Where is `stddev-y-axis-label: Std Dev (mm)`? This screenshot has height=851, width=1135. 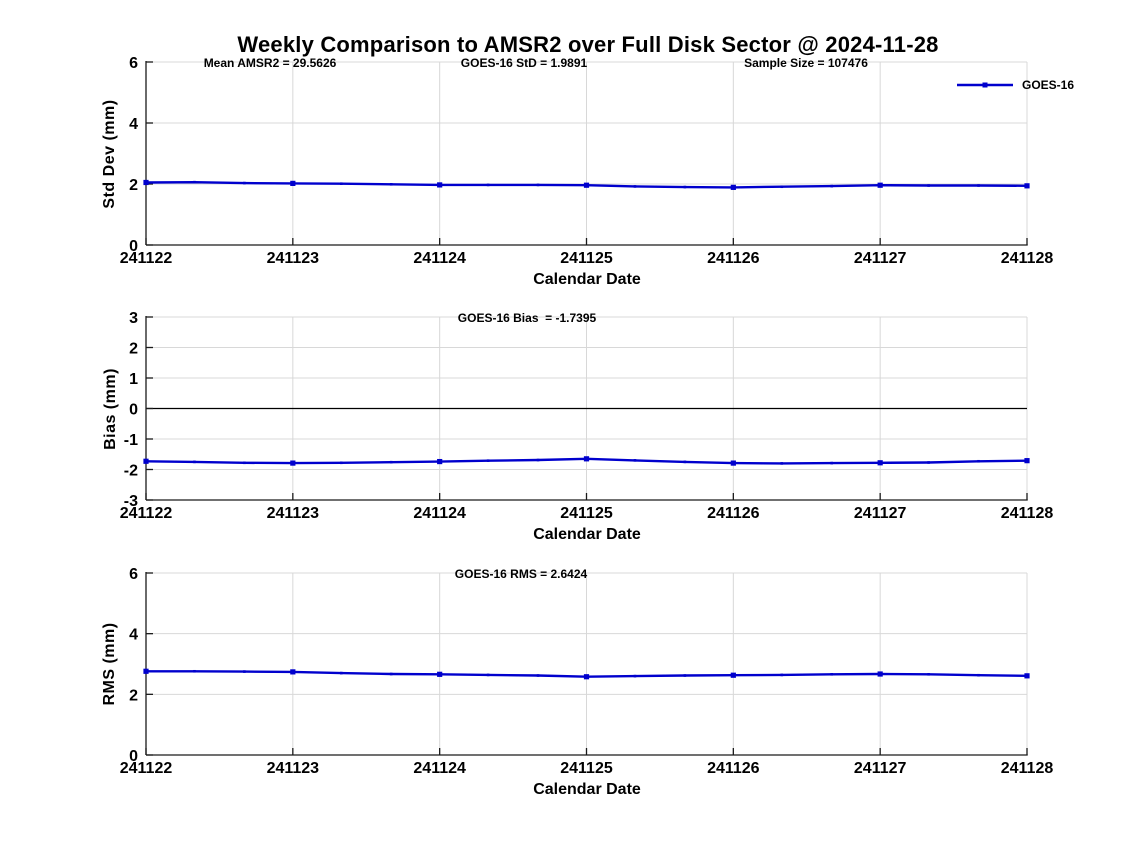
stddev-y-axis-label: Std Dev (mm) is located at coordinates (109, 154).